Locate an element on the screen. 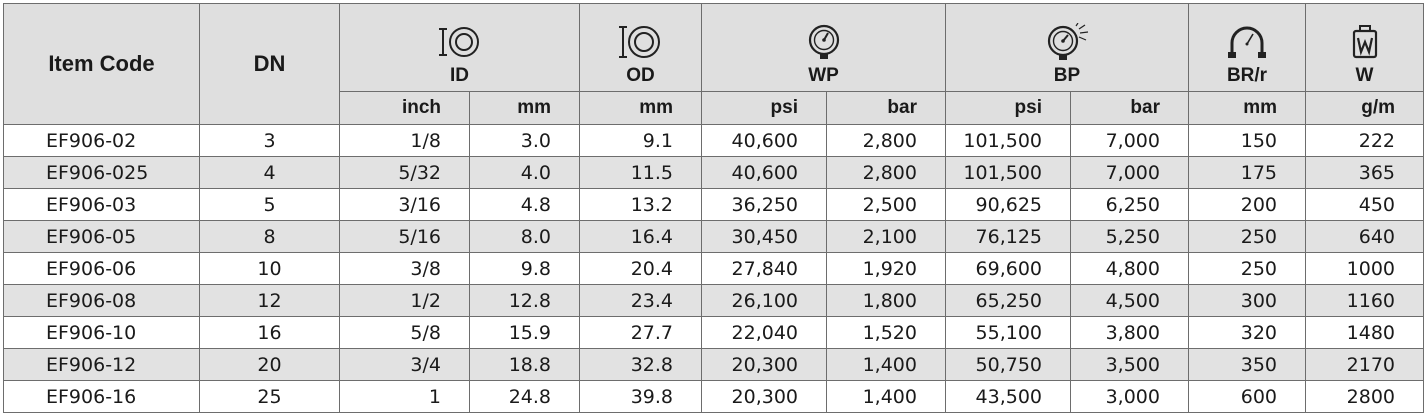  burst-pressure-gauge-icon is located at coordinates (1067, 42).